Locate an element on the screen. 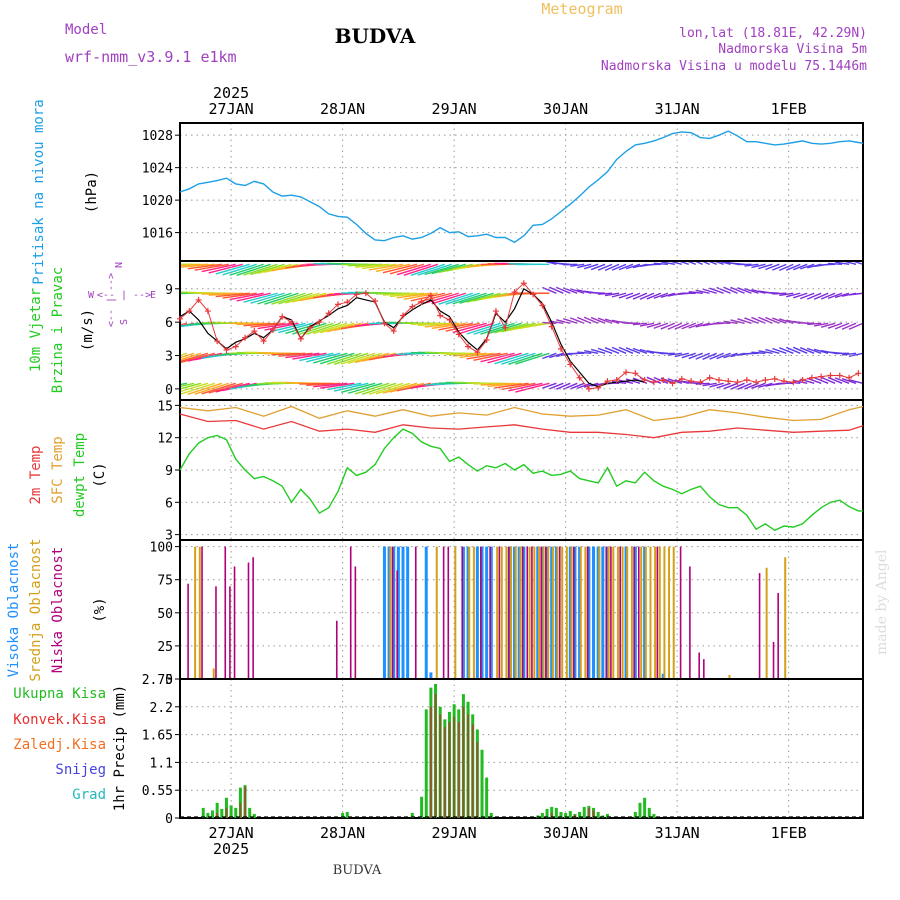  y-tick-label: 2.2 is located at coordinates (161, 708).